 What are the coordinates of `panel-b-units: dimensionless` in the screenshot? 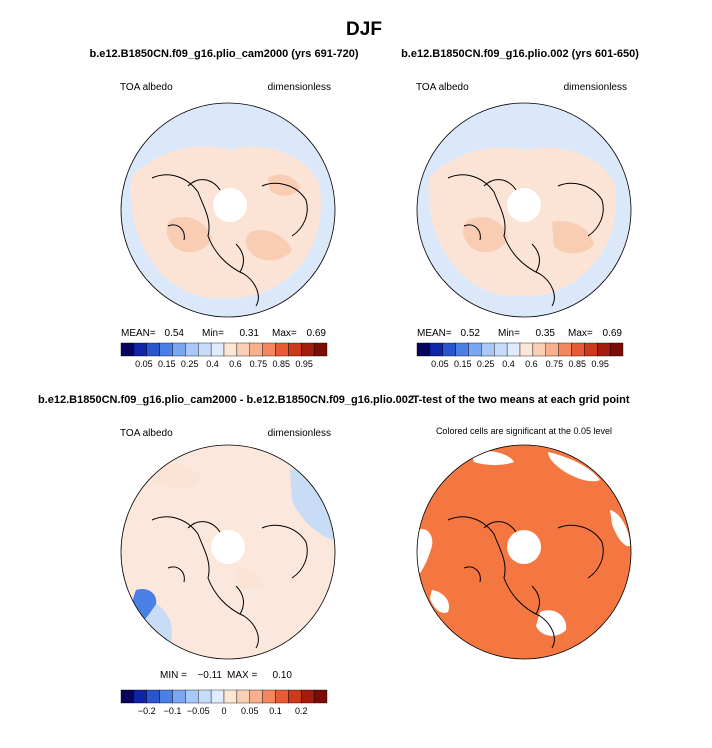 It's located at (595, 87).